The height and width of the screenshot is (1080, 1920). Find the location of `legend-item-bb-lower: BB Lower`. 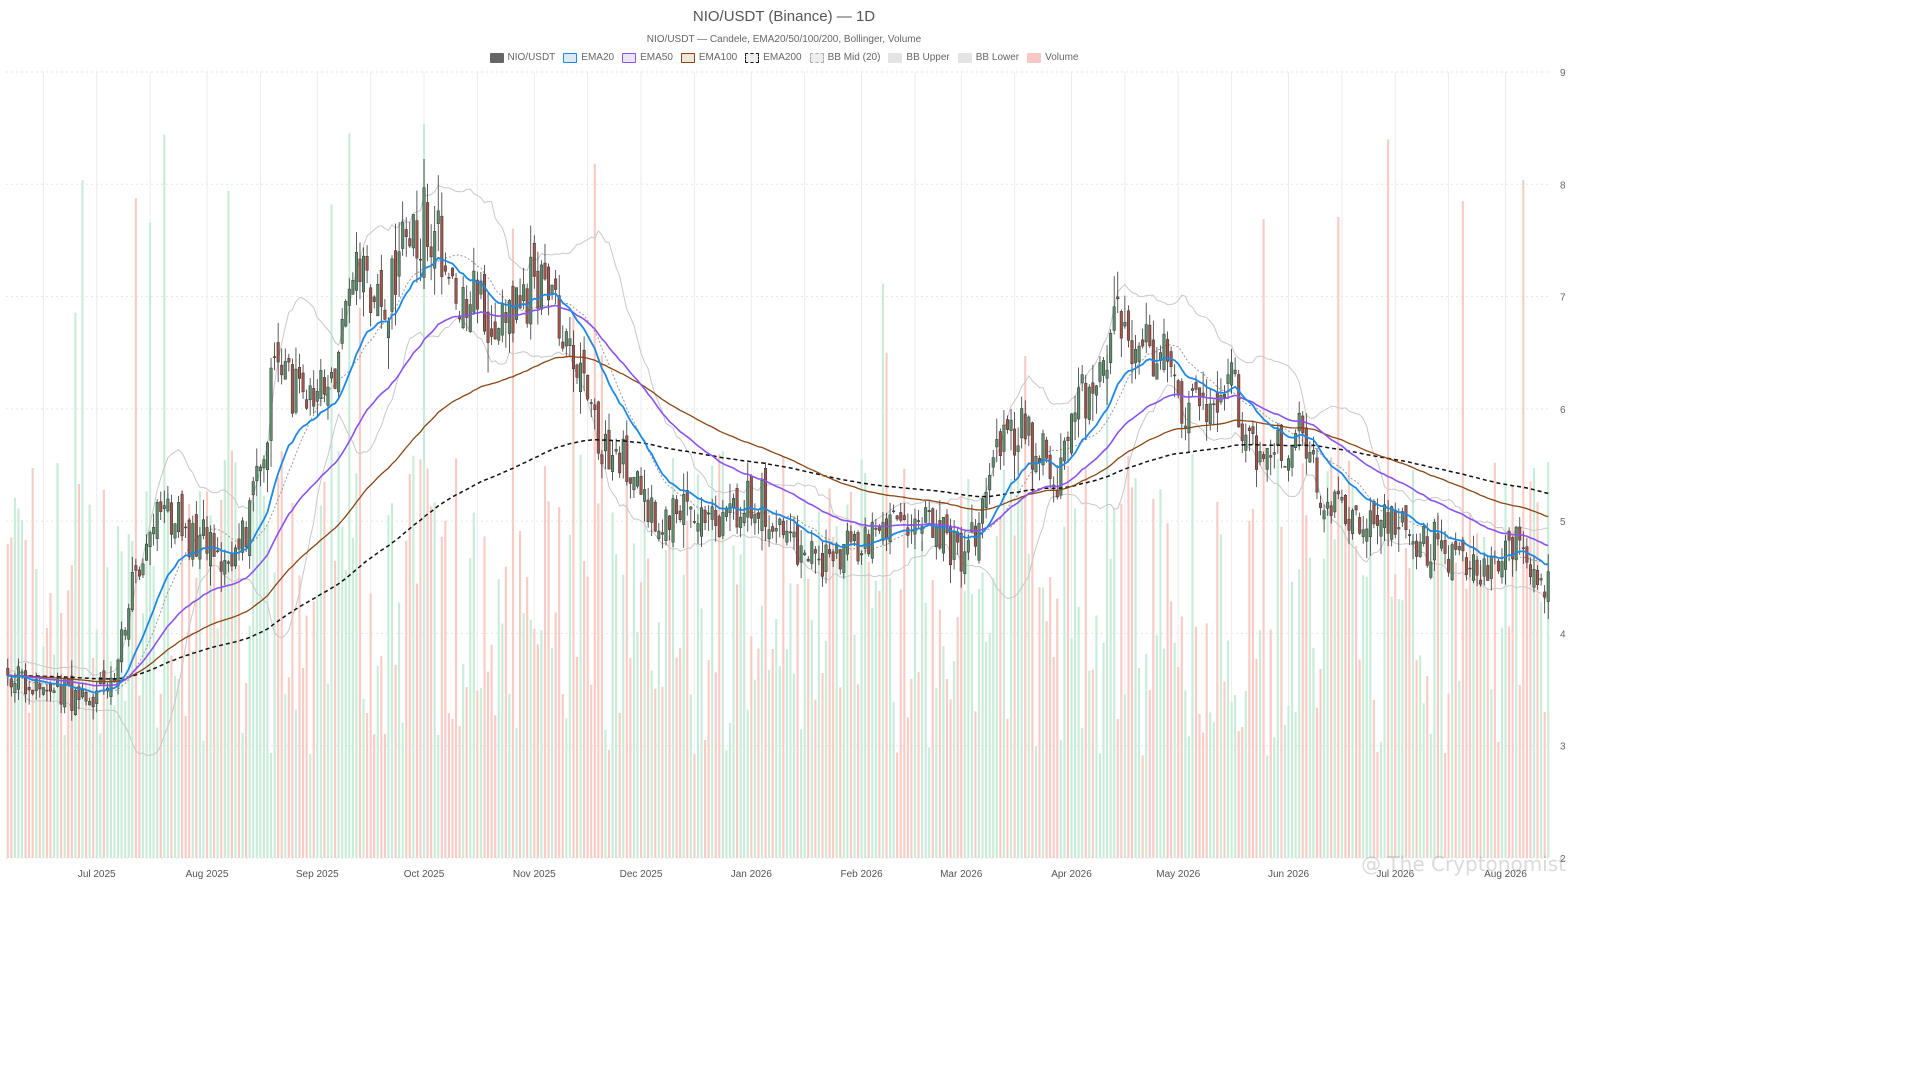

legend-item-bb-lower: BB Lower is located at coordinates (988, 57).